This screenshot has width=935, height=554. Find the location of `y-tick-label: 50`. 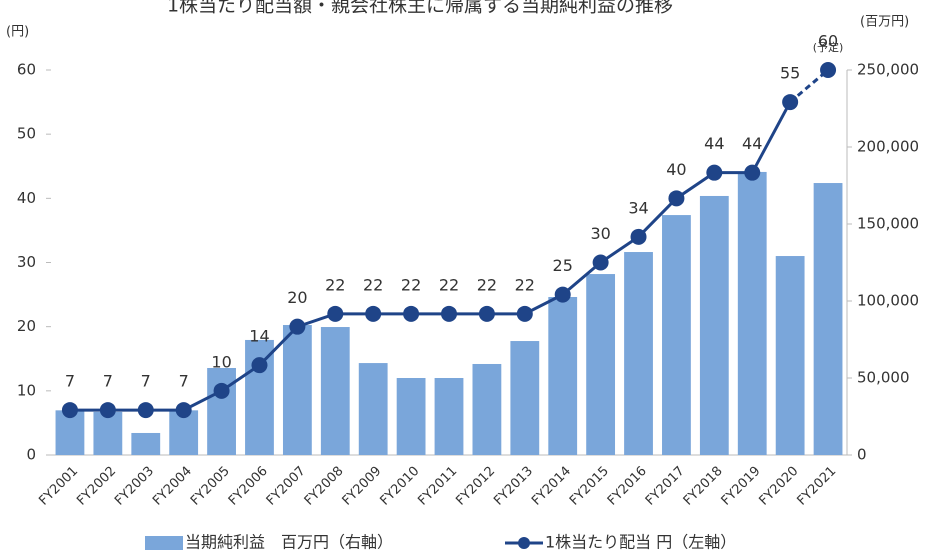

y-tick-label: 50 is located at coordinates (26, 134).